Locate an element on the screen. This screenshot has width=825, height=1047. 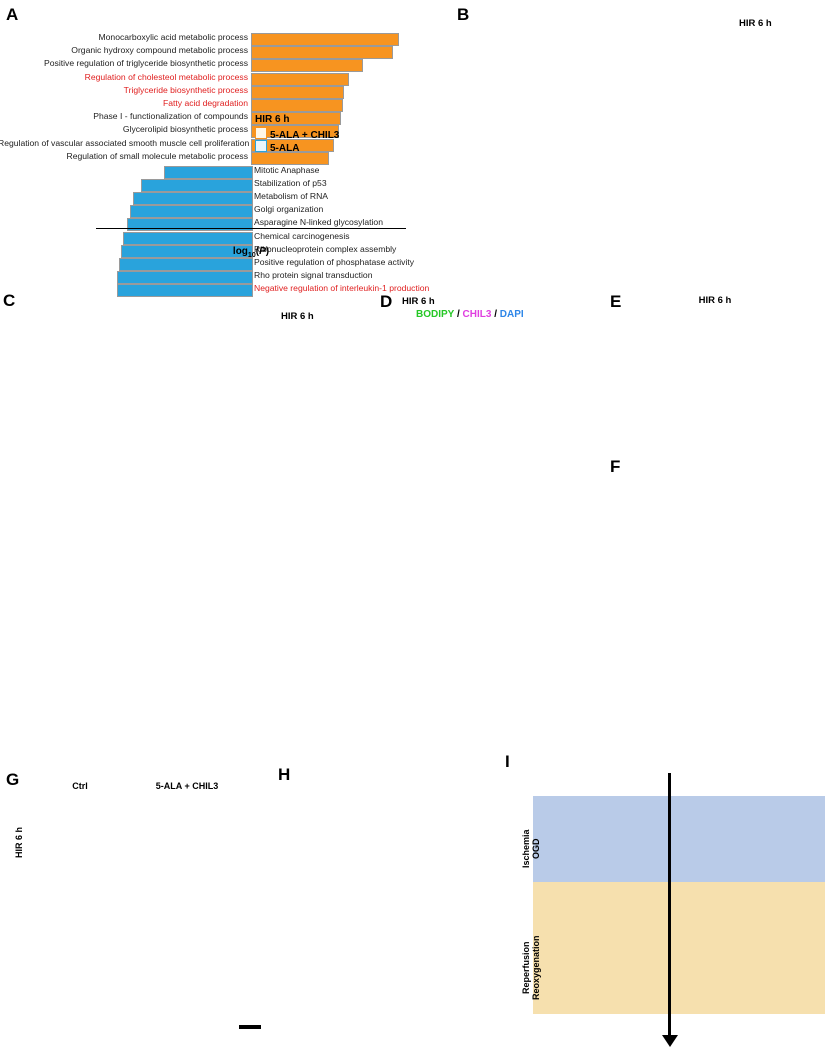
panel-g-col-1: 5-ALA + CHIL3 is located at coordinates (187, 786).